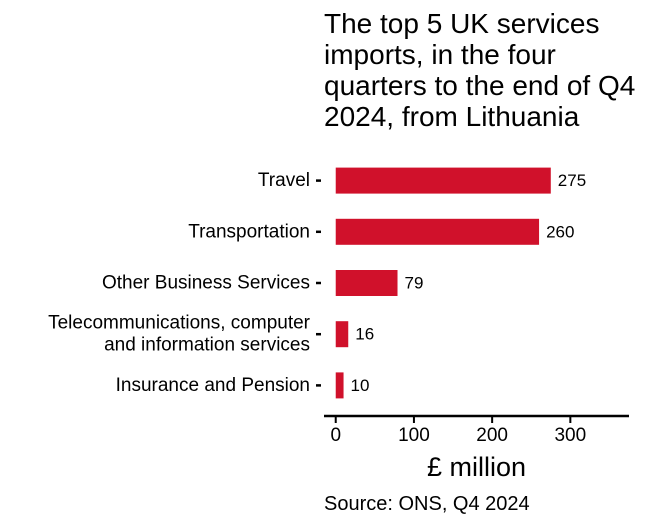  I want to click on x-tick-label: 200, so click(492, 435).